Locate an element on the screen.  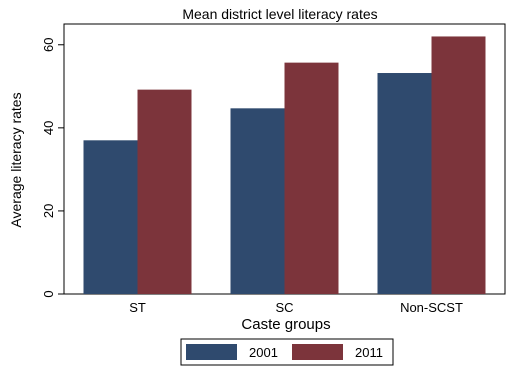
y-tick-label: 60 is located at coordinates (48, 45).